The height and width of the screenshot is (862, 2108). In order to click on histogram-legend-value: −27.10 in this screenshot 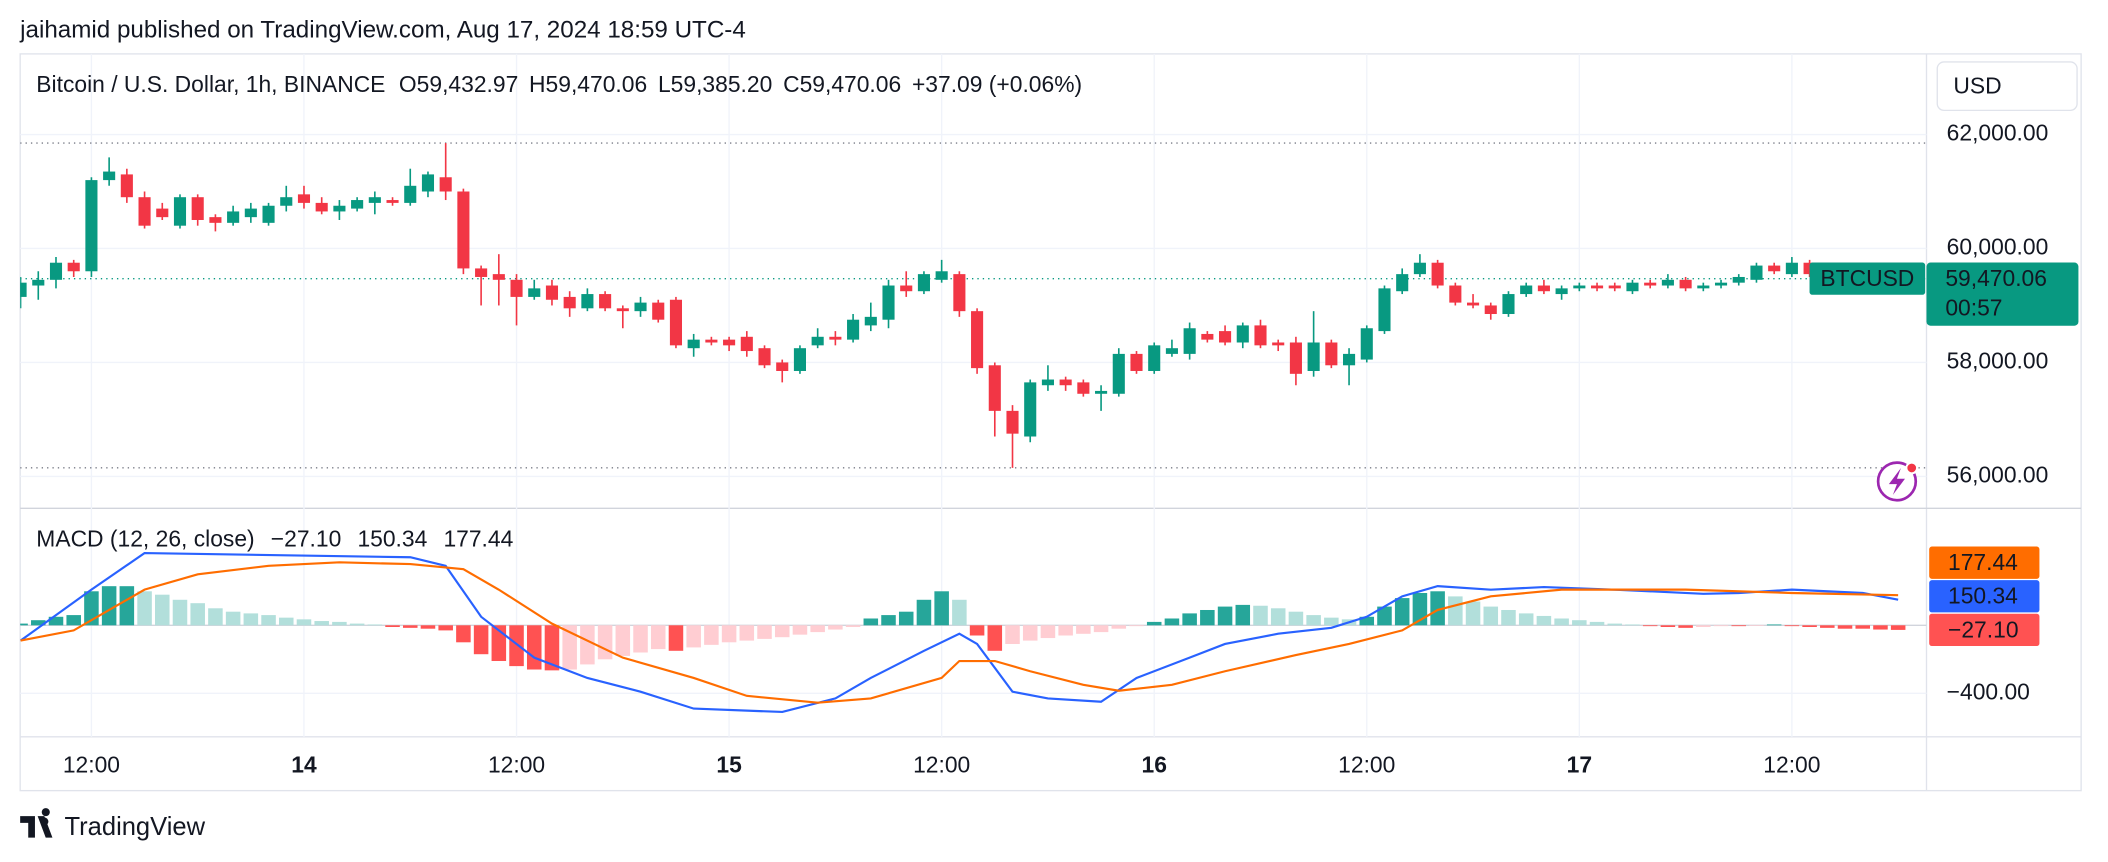, I will do `click(306, 539)`.